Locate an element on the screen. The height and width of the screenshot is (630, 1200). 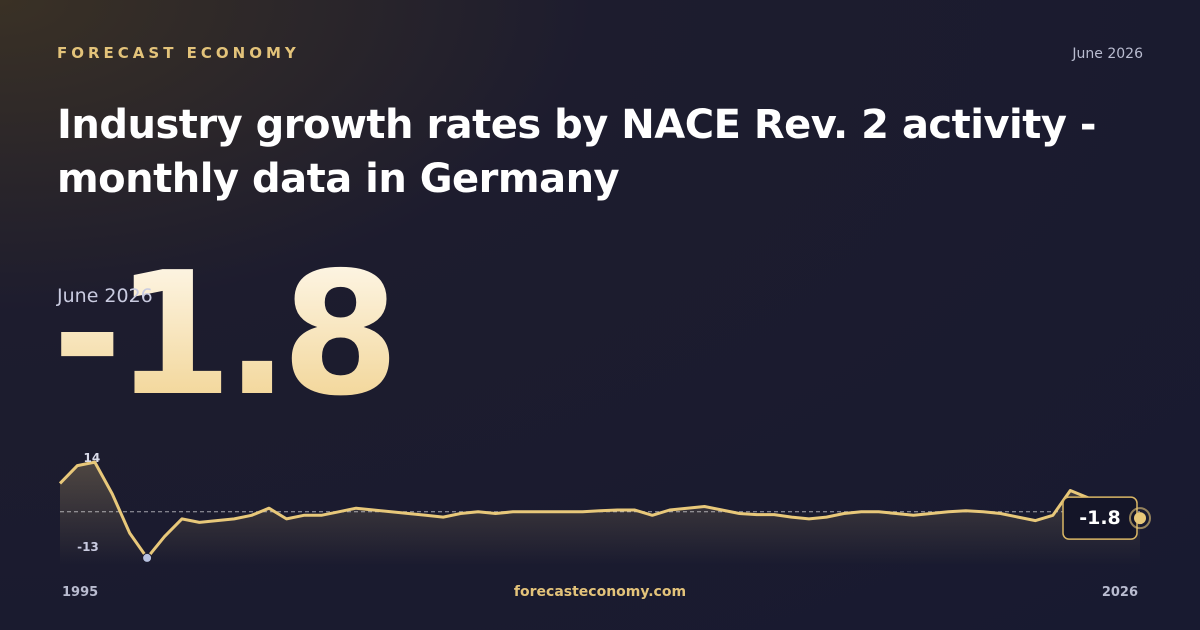
area is located at coordinates (600, 513).